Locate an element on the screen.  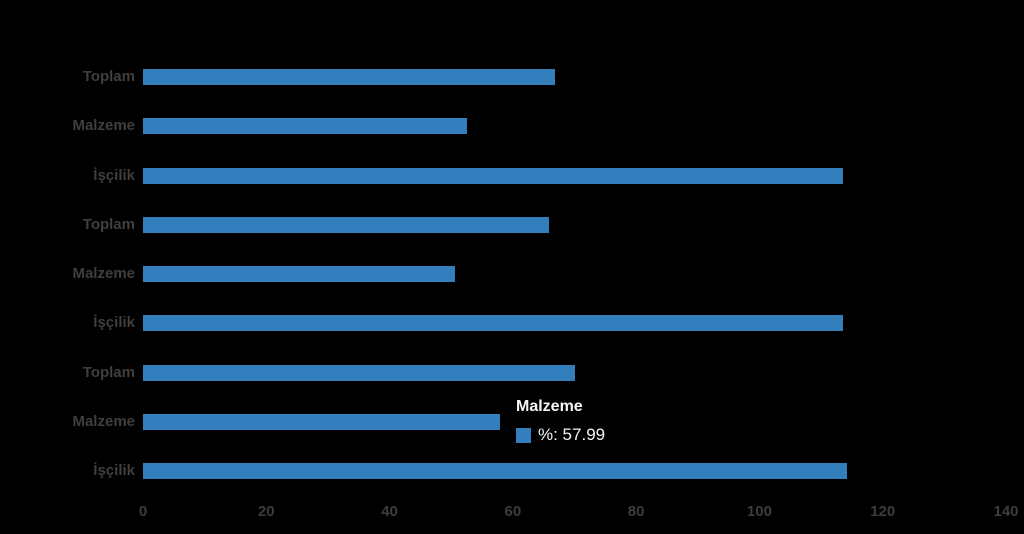
series-swatch-icon is located at coordinates (523, 435).